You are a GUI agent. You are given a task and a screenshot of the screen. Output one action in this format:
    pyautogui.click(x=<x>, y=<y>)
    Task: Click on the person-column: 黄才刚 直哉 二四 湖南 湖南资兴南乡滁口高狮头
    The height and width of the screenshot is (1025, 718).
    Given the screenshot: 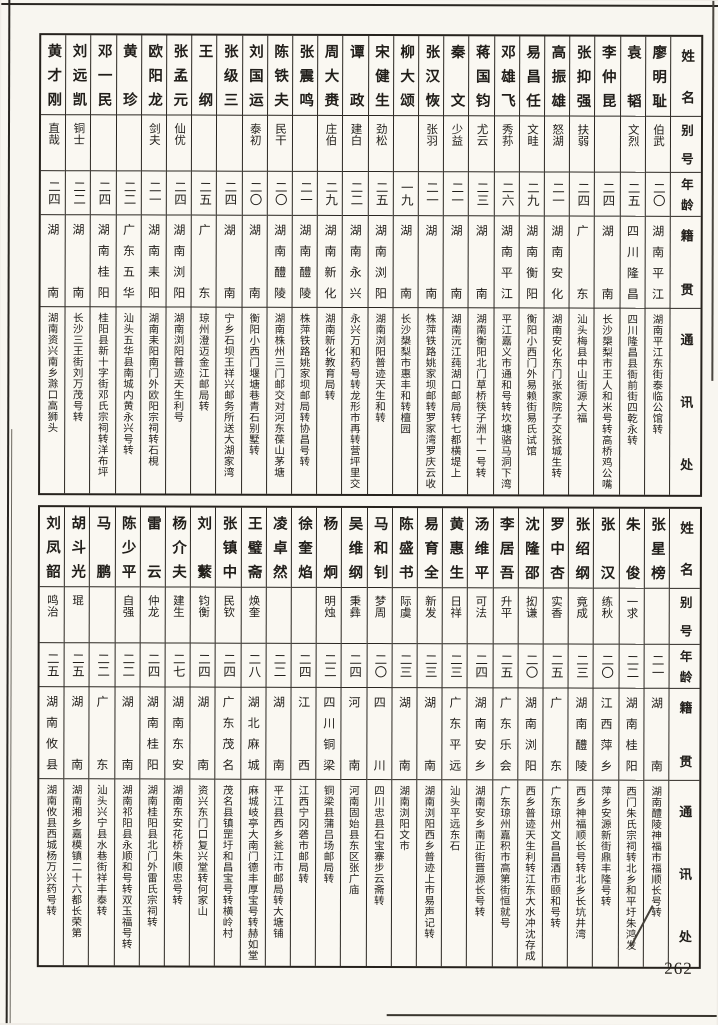 What is the action you would take?
    pyautogui.click(x=53, y=264)
    